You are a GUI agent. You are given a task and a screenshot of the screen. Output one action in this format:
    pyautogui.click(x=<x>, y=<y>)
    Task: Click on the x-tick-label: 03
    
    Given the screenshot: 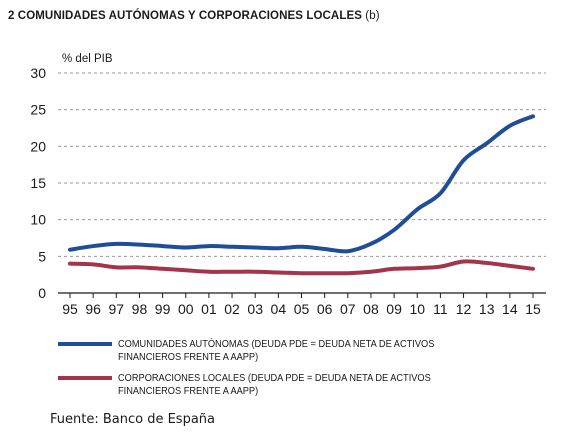 What is the action you would take?
    pyautogui.click(x=255, y=309)
    